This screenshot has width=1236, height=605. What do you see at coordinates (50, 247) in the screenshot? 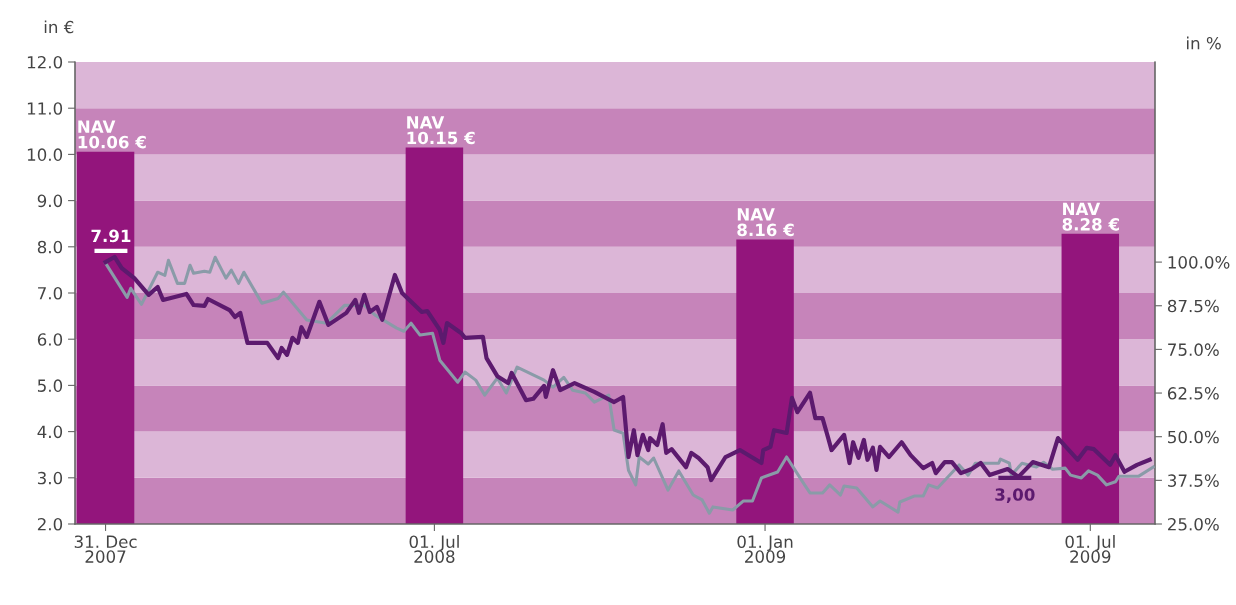
I see `y-tick-label: 8.0` at bounding box center [50, 247].